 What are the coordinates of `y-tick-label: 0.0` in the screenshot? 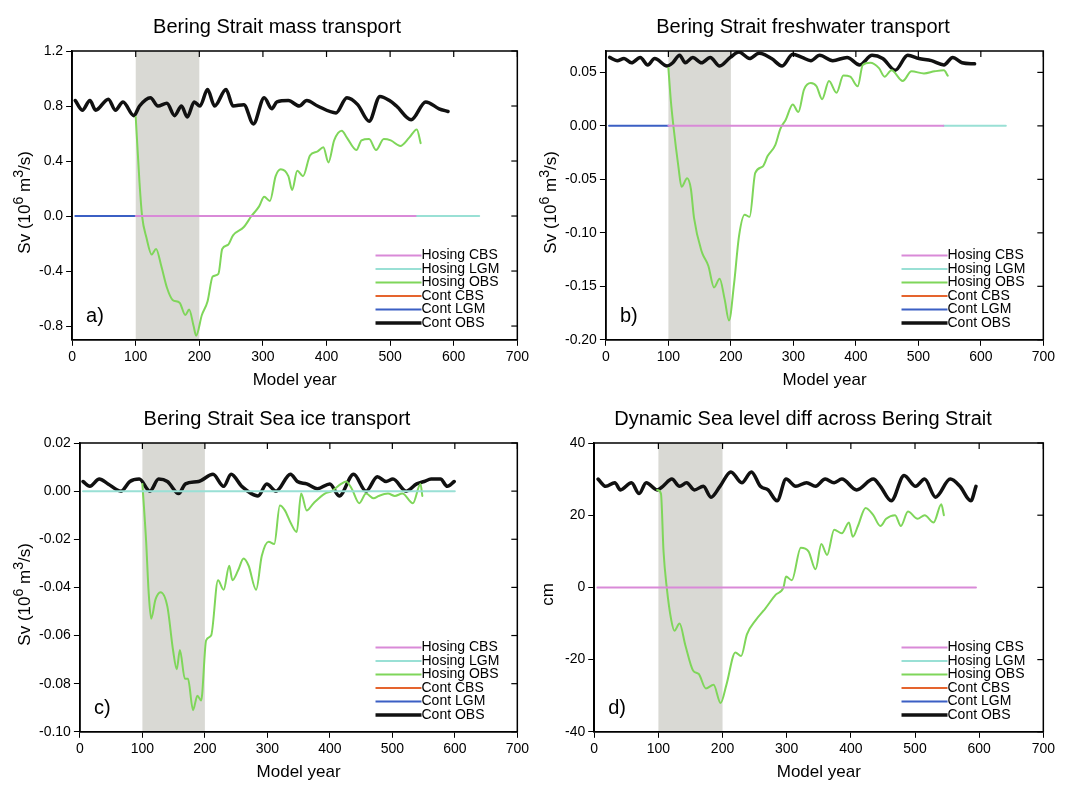 It's located at (53, 214).